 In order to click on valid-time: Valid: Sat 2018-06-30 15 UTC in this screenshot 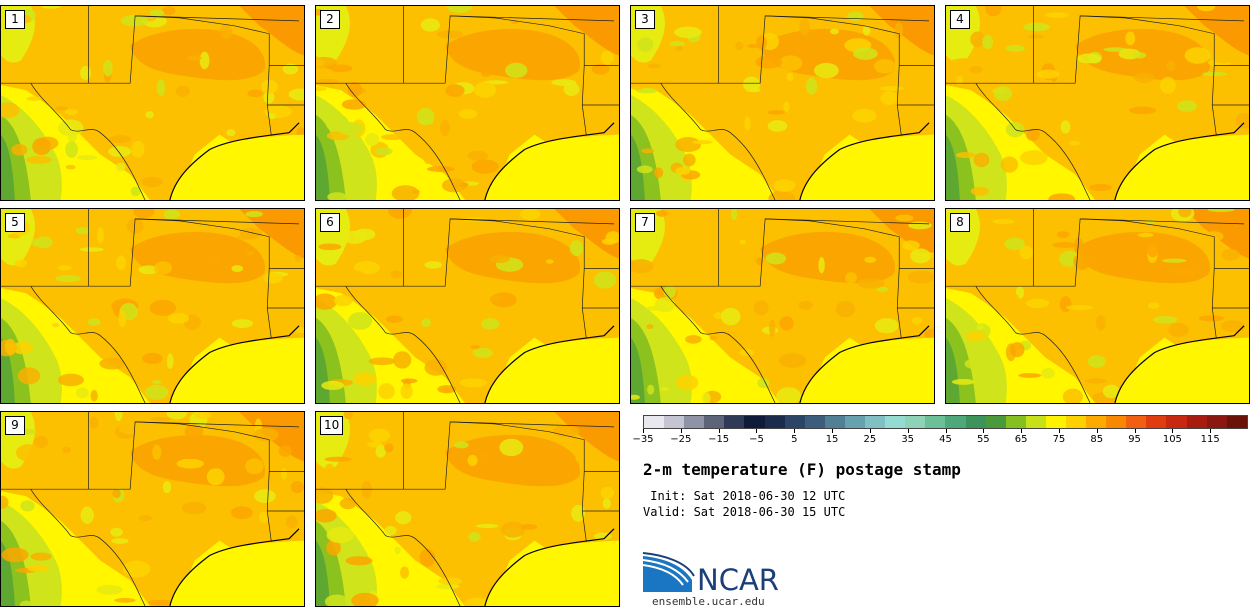, I will do `click(744, 512)`.